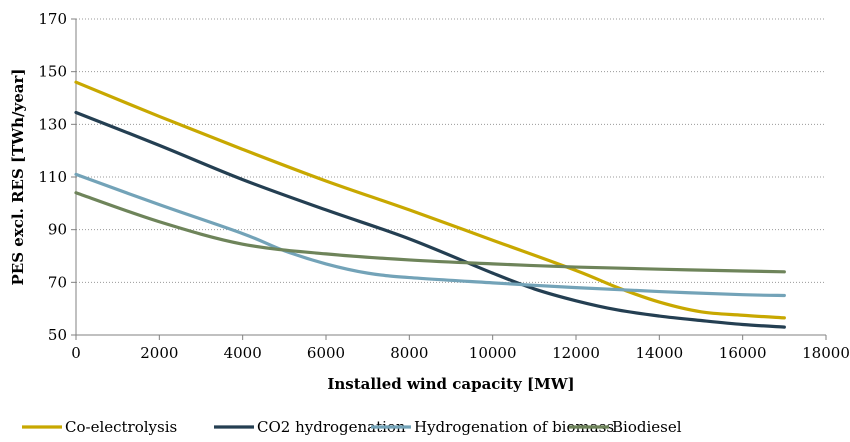 Image resolution: width=850 pixels, height=442 pixels. Describe the element at coordinates (409, 353) in the screenshot. I see `x-tick-label: 8000` at that location.